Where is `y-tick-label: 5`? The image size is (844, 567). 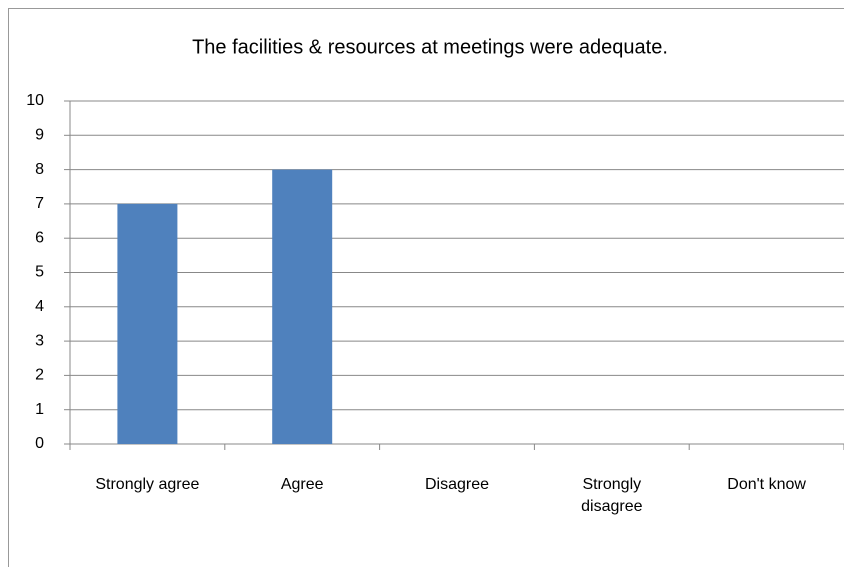
y-tick-label: 5 is located at coordinates (39, 272).